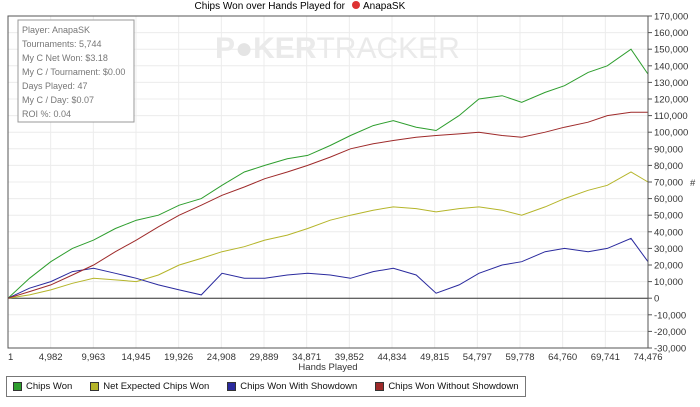  I want to click on legend-item: Chips Won With Showdown, so click(292, 386).